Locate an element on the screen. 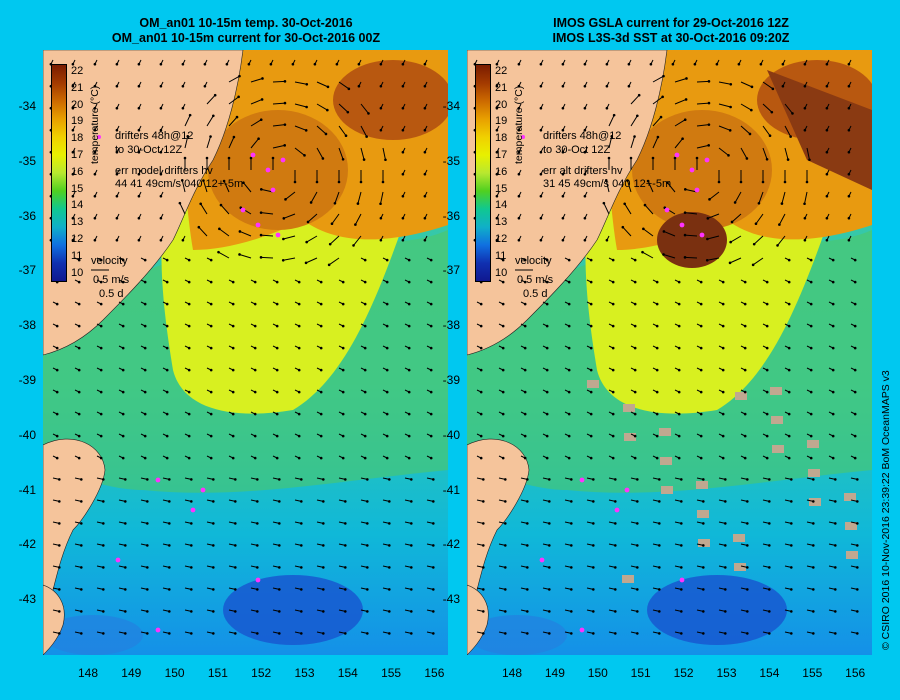 The image size is (900, 700). right-colorbar is located at coordinates (483, 173).